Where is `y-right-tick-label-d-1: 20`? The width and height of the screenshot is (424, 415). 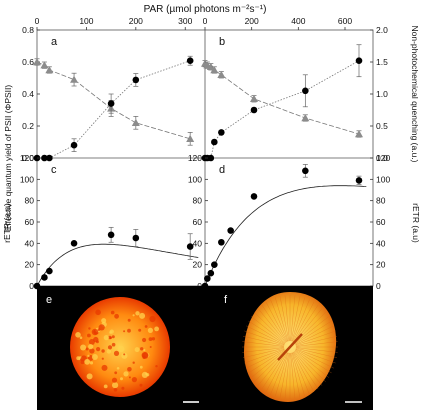 y-right-tick-label-d-1: 20 is located at coordinates (381, 265).